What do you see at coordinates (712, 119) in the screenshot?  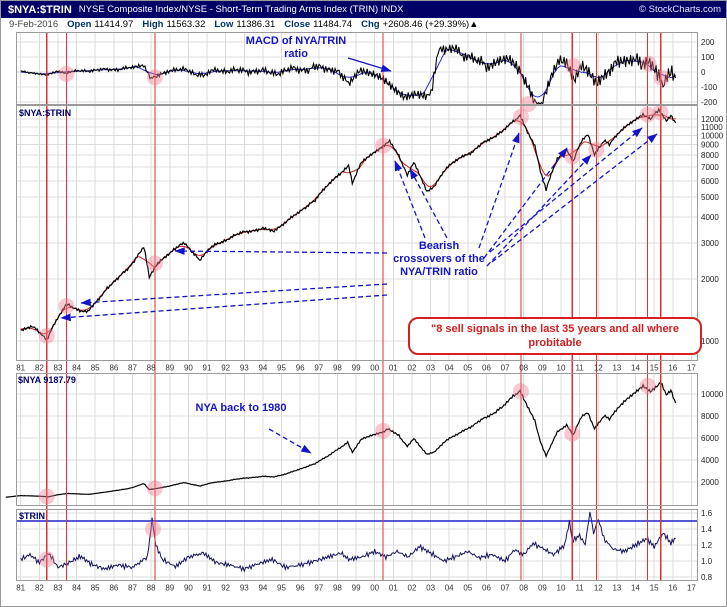 I see `svg-text: 12000` at bounding box center [712, 119].